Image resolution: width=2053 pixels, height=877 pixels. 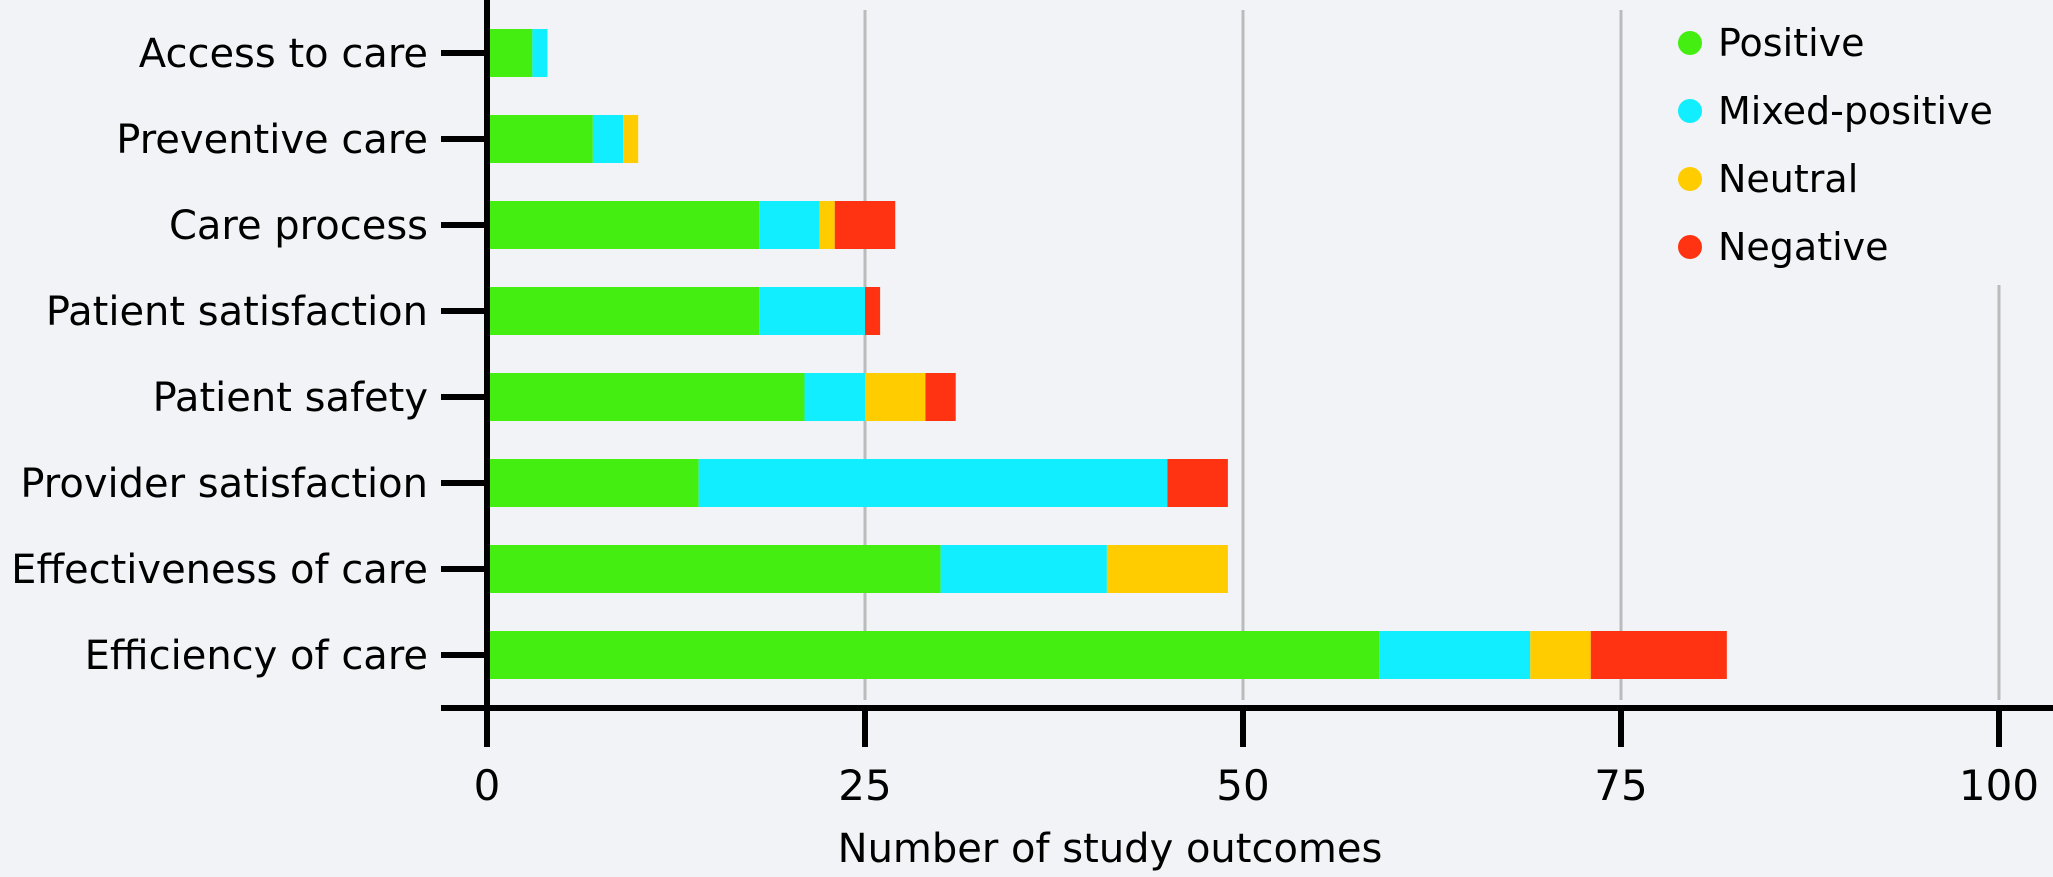 I want to click on bar-efficiency-of-care-neutral, so click(x=1560, y=655).